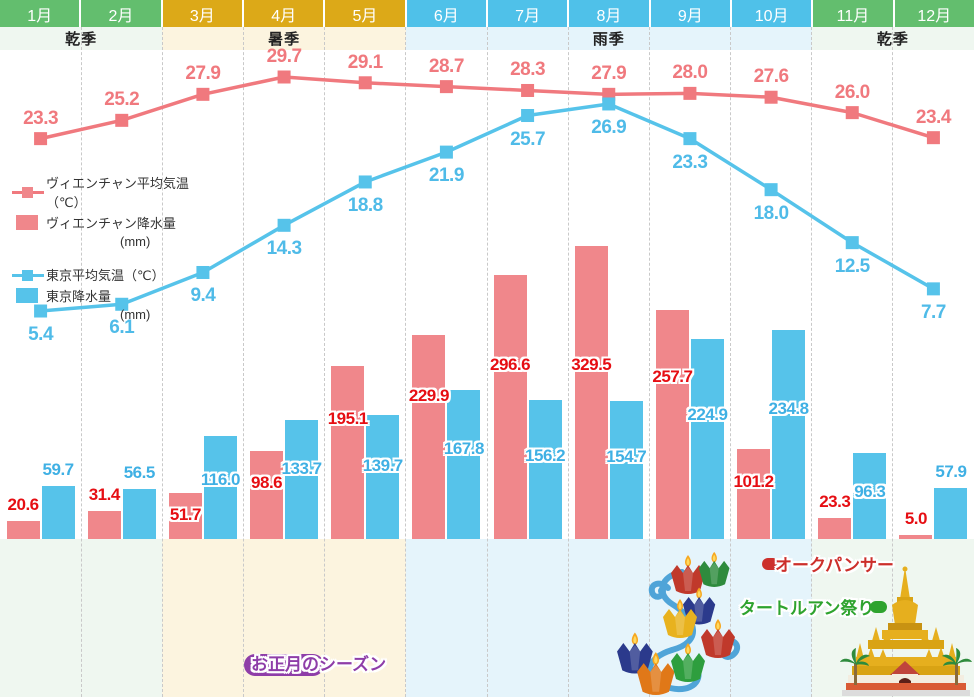 The height and width of the screenshot is (697, 974). What do you see at coordinates (879, 606) in the screenshot?
I see `green-pill-icon` at bounding box center [879, 606].